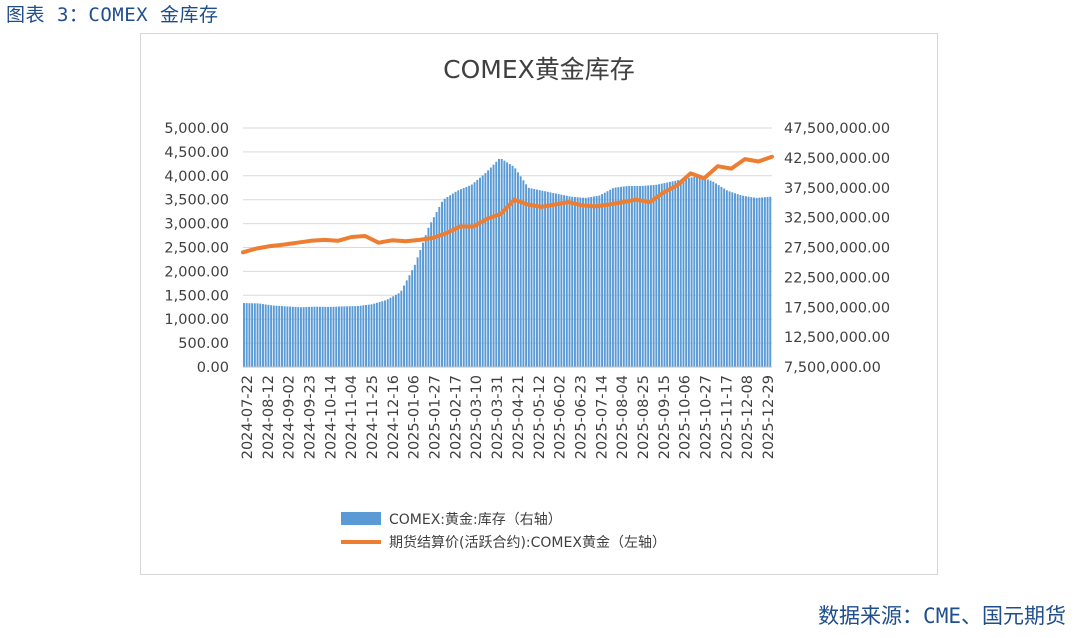 Image resolution: width=1080 pixels, height=638 pixels. What do you see at coordinates (665, 417) in the screenshot?
I see `x-tick-label: 2025-09-15` at bounding box center [665, 417].